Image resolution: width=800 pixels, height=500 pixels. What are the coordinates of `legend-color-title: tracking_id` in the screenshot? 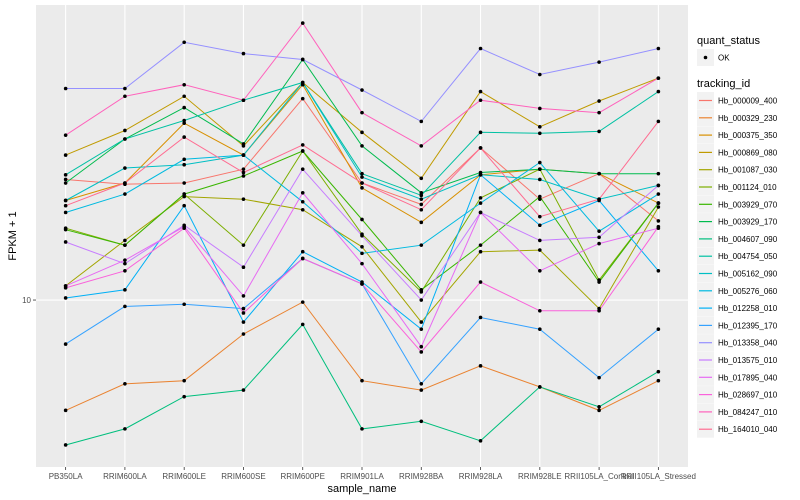 It's located at (723, 84).